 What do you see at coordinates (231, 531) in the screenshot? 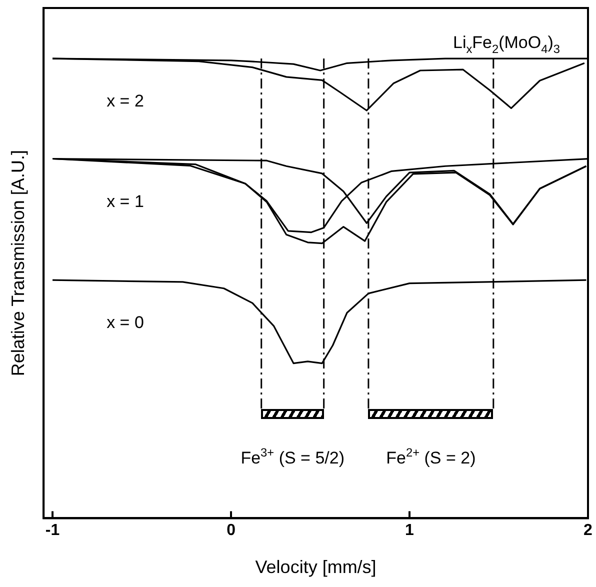
I see `x-tick-label: 0` at bounding box center [231, 531].